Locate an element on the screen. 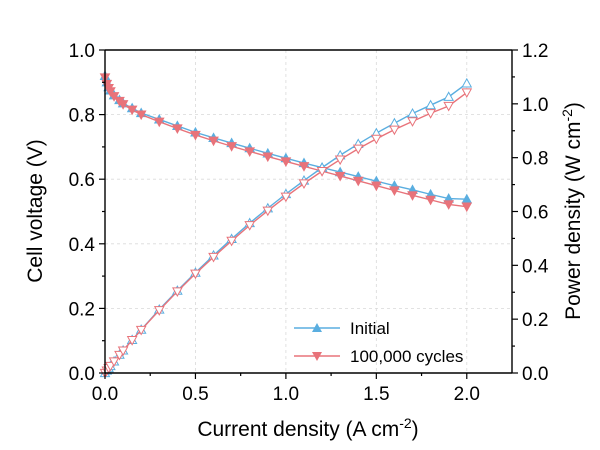 The image size is (600, 450). x-tick-label: 0.0 is located at coordinates (105, 394).